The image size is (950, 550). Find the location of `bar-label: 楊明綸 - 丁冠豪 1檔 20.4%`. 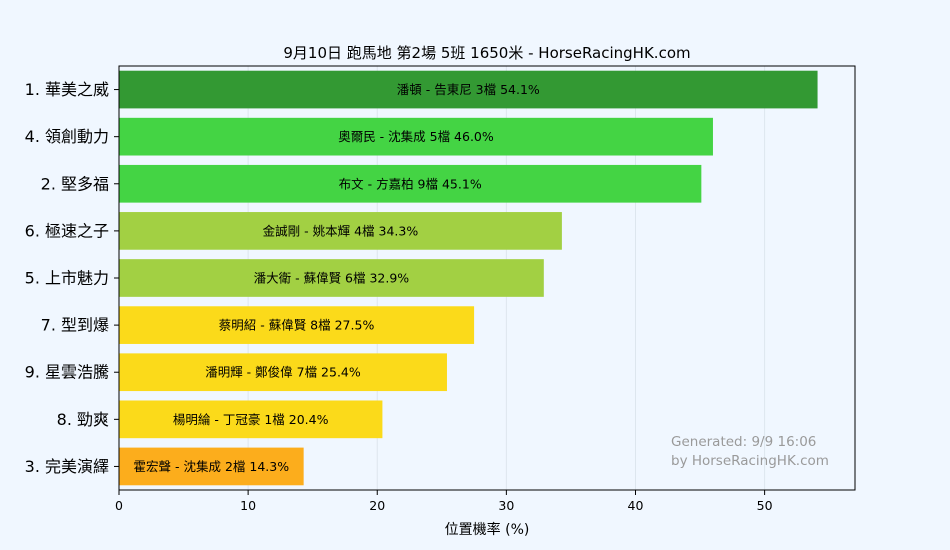

bar-label: 楊明綸 - 丁冠豪 1檔 20.4% is located at coordinates (251, 419).